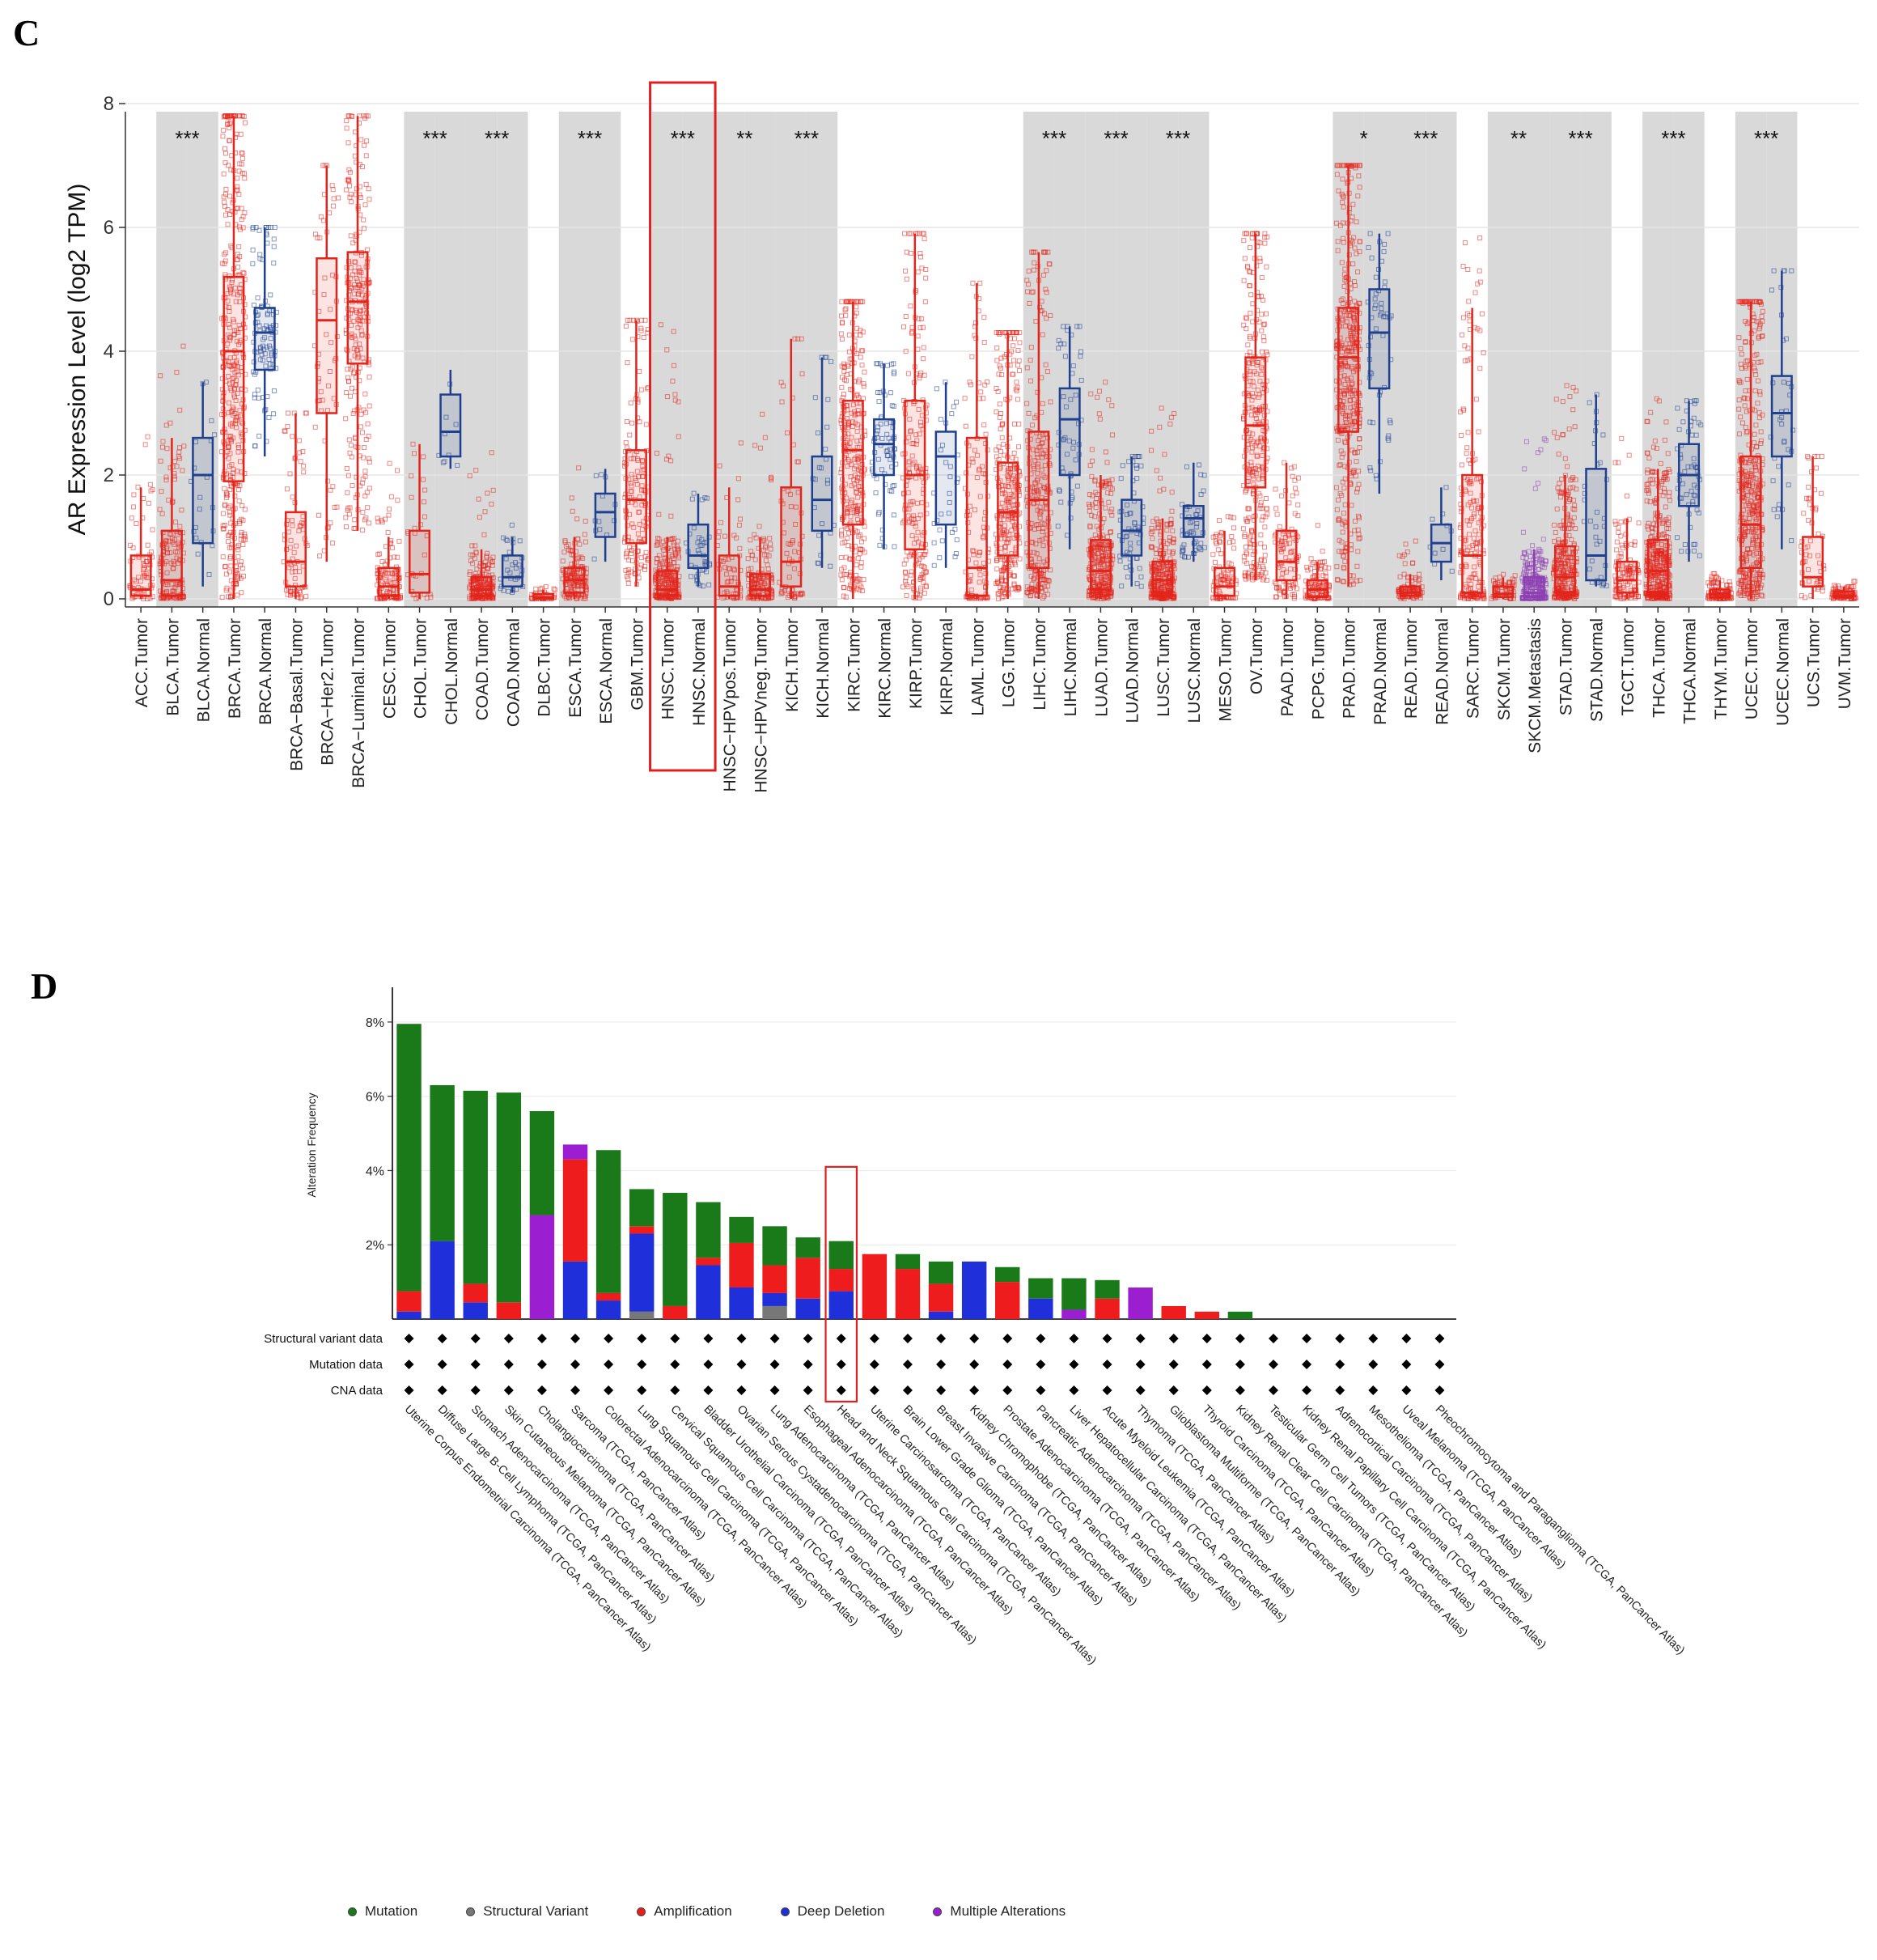 Image resolution: width=1877 pixels, height=1960 pixels. I want to click on panel-c-label: C, so click(27, 32).